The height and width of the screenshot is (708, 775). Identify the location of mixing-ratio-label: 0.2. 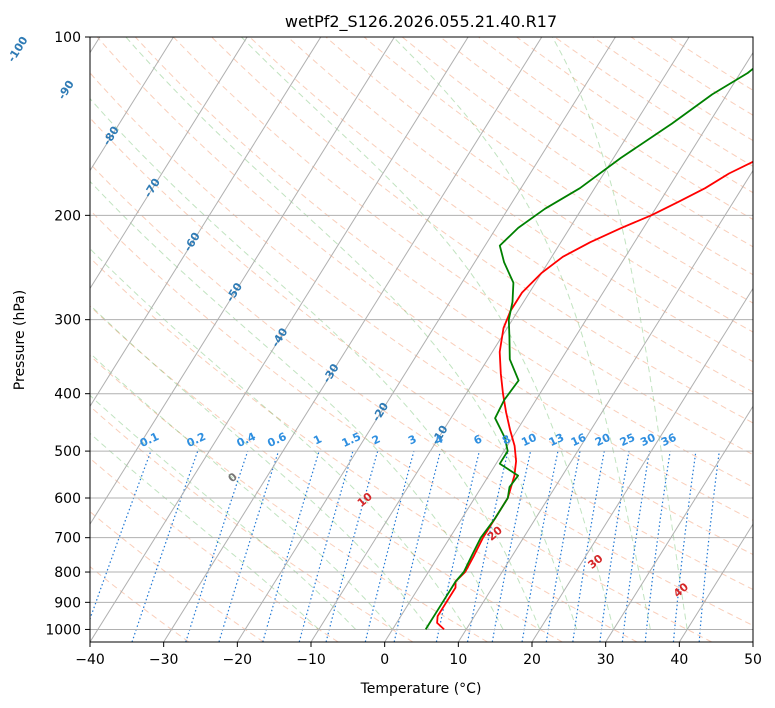
(196, 440).